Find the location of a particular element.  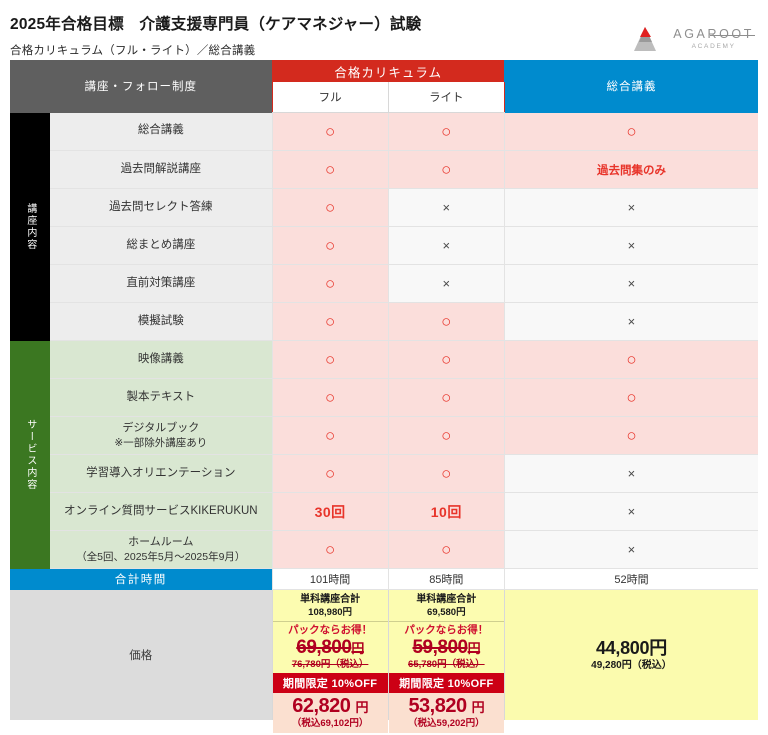

mountain-icon is located at coordinates (649, 39).